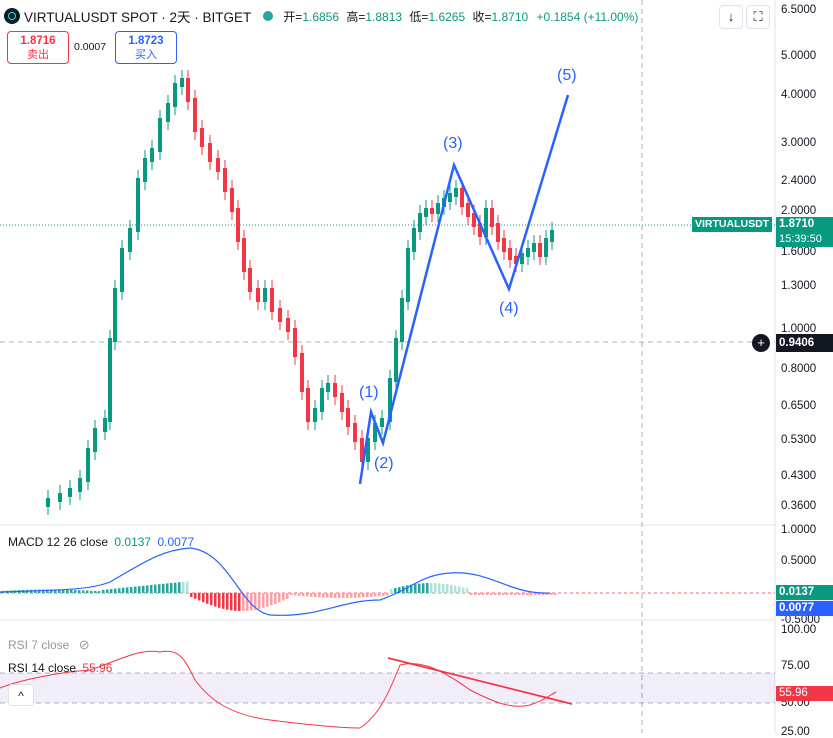 The image size is (833, 738). I want to click on macd-legend: MACD 12 26 close 0.0137 0.0077, so click(101, 542).